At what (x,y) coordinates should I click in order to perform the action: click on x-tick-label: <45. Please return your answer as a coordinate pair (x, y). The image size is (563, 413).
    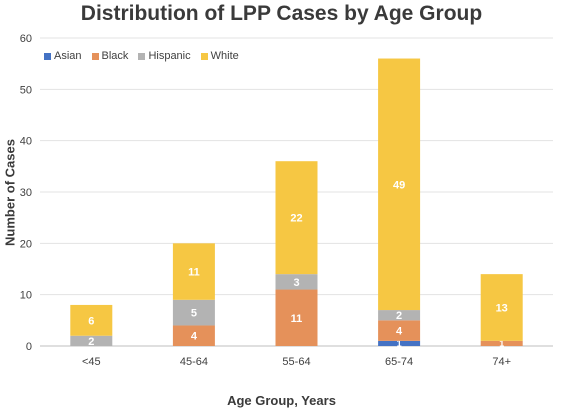
    Looking at the image, I should click on (91, 362).